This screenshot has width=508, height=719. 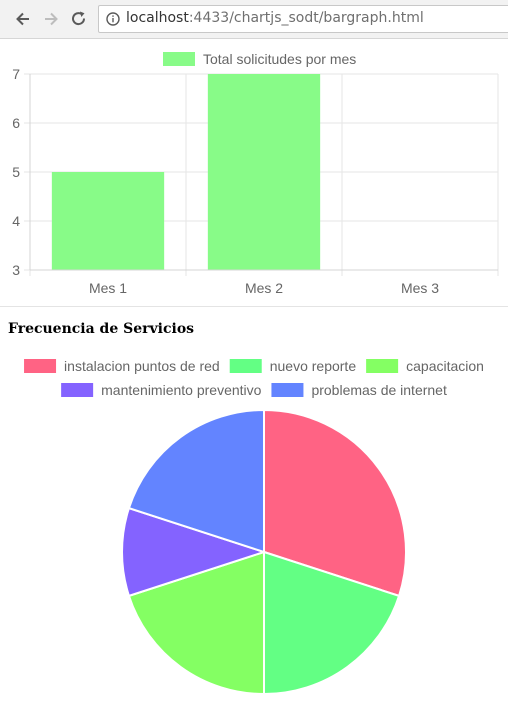 I want to click on y-tick-label: 5, so click(x=16, y=172).